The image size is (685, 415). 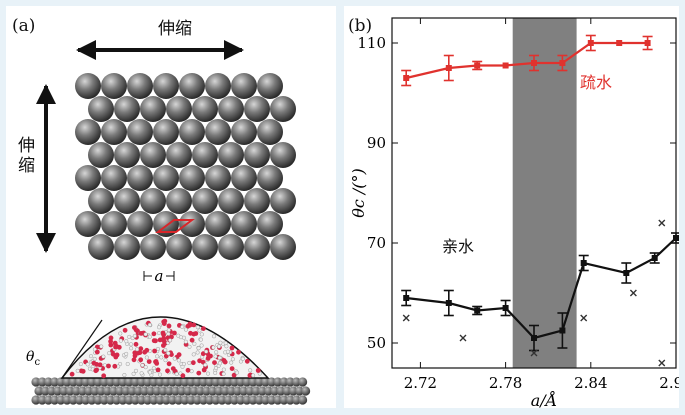 I want to click on substrate, so click(x=171, y=391).